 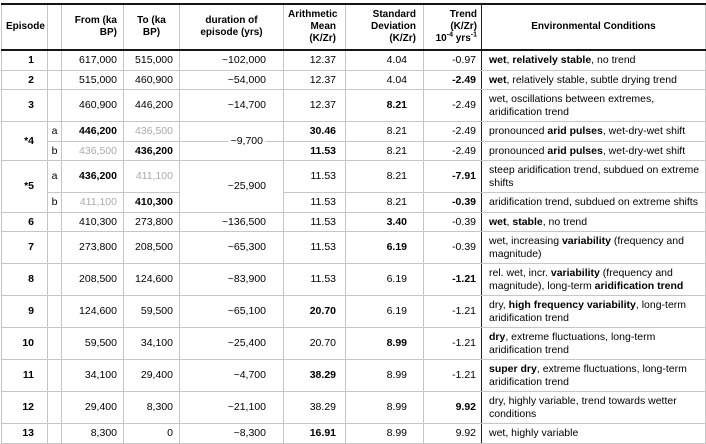 I want to click on cell-to: 515,000, so click(x=151, y=60).